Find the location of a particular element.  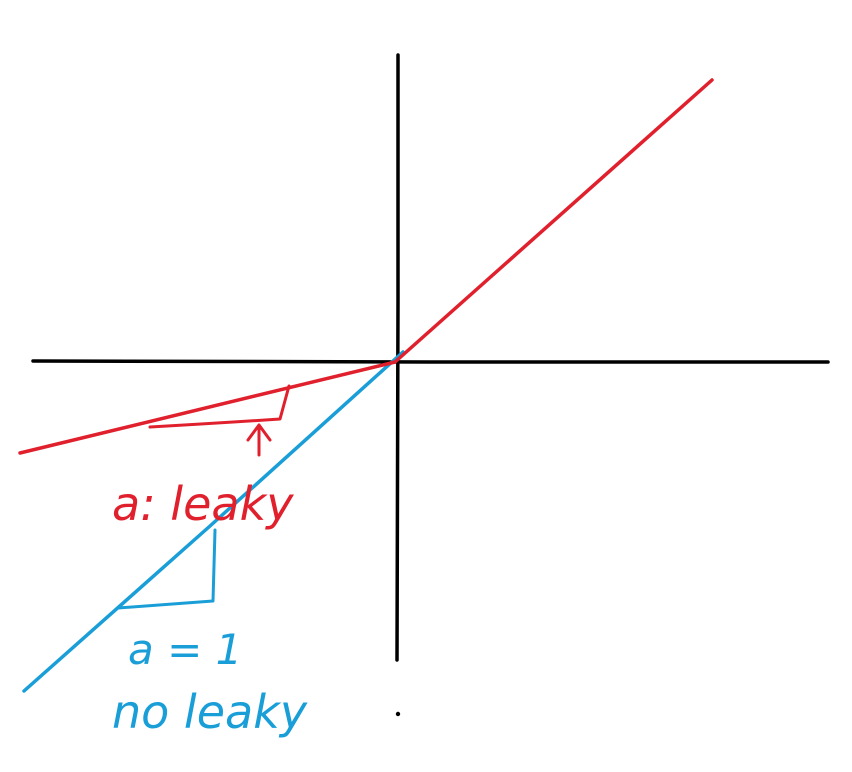

identity-slope-label: a = 1 is located at coordinates (185, 649).